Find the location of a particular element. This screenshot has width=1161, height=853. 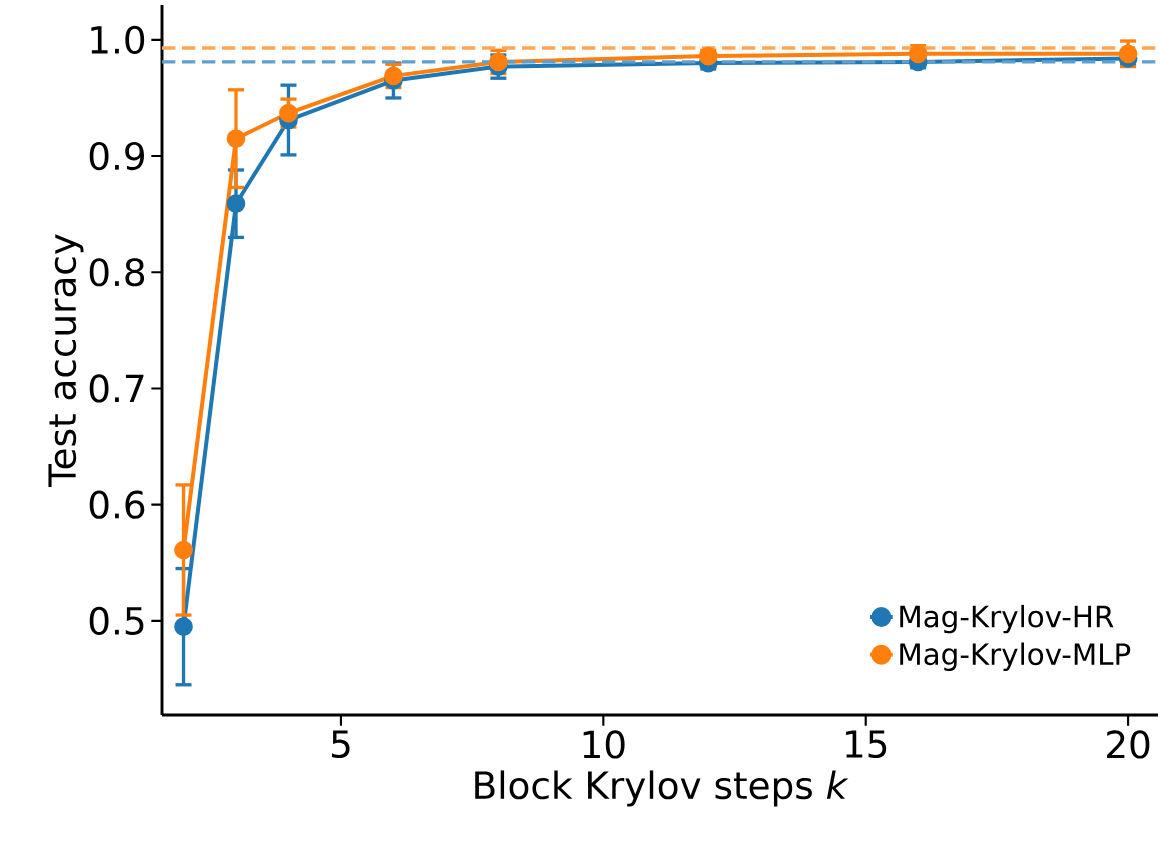

x-axis-title: Block Krylov steps k is located at coordinates (662, 788).